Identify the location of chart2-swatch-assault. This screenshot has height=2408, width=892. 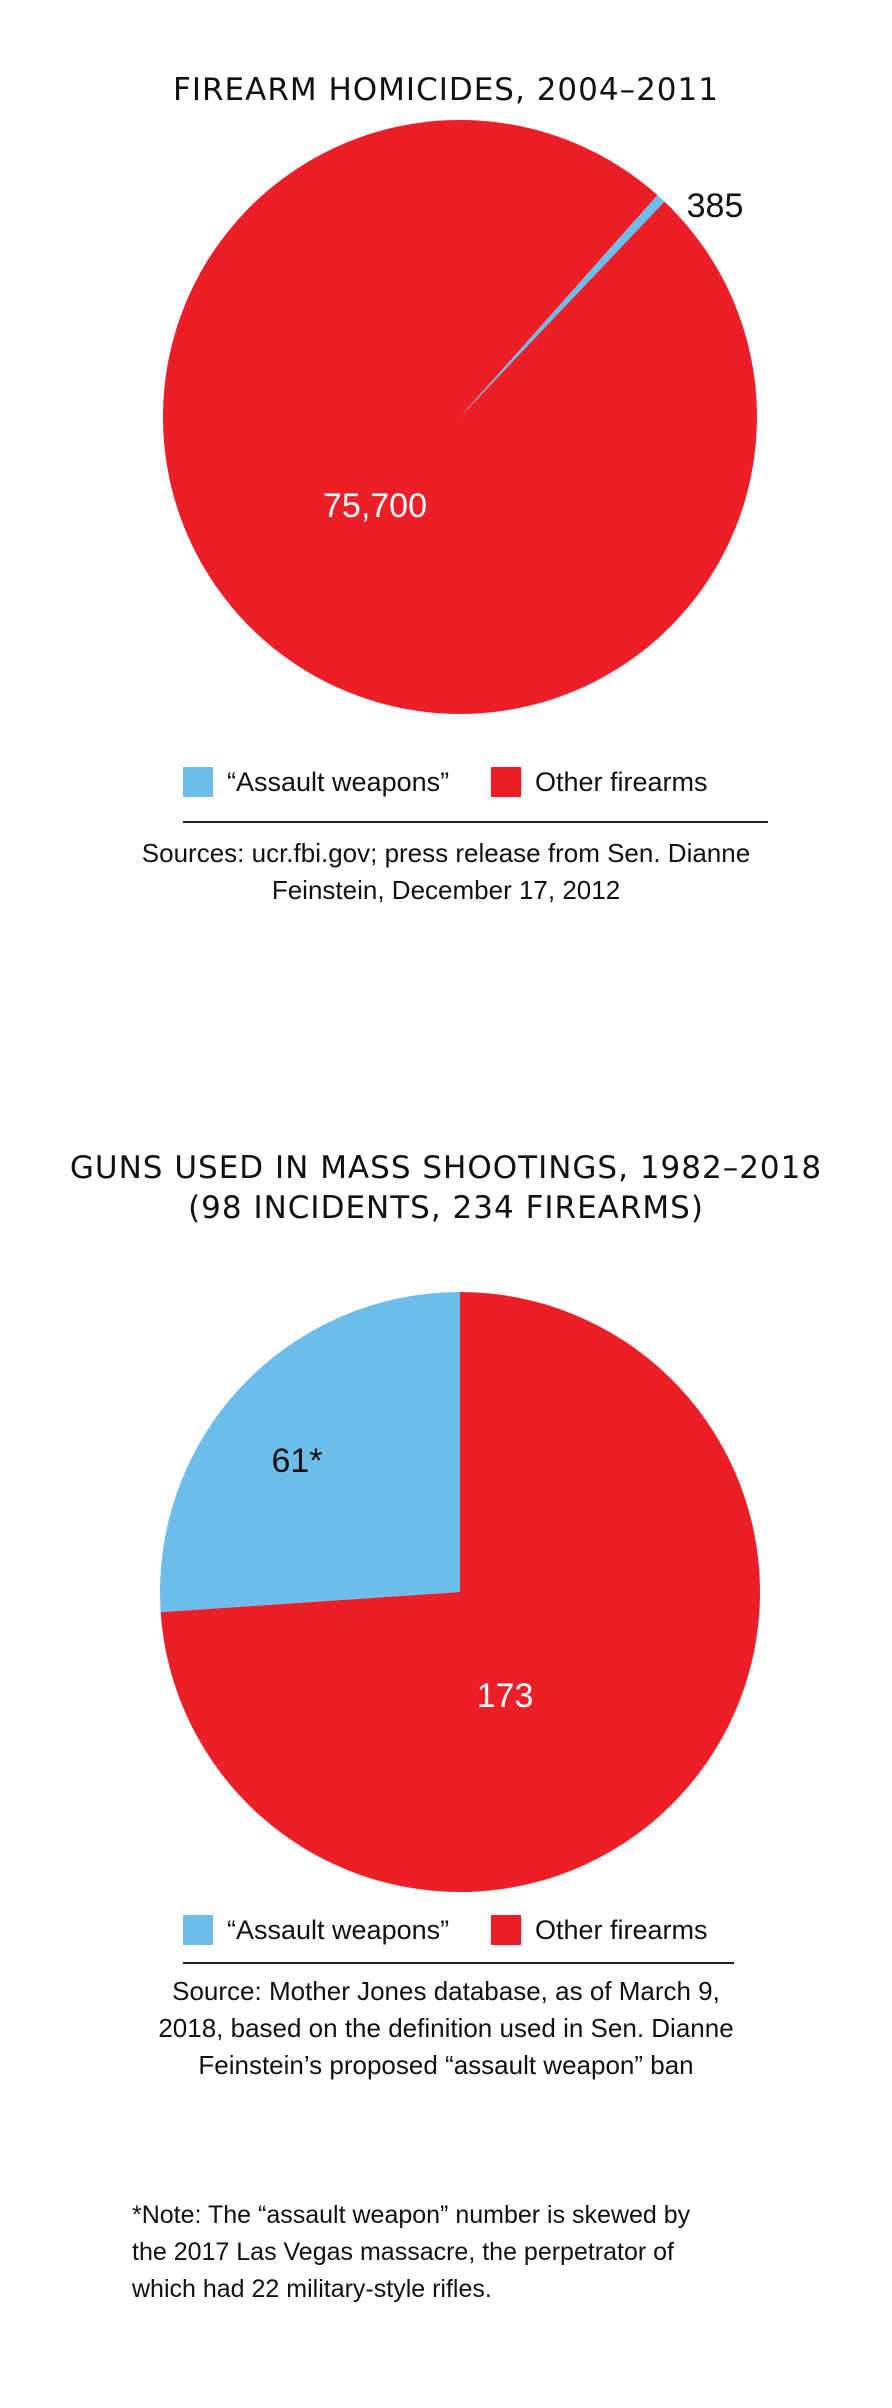
(198, 1930).